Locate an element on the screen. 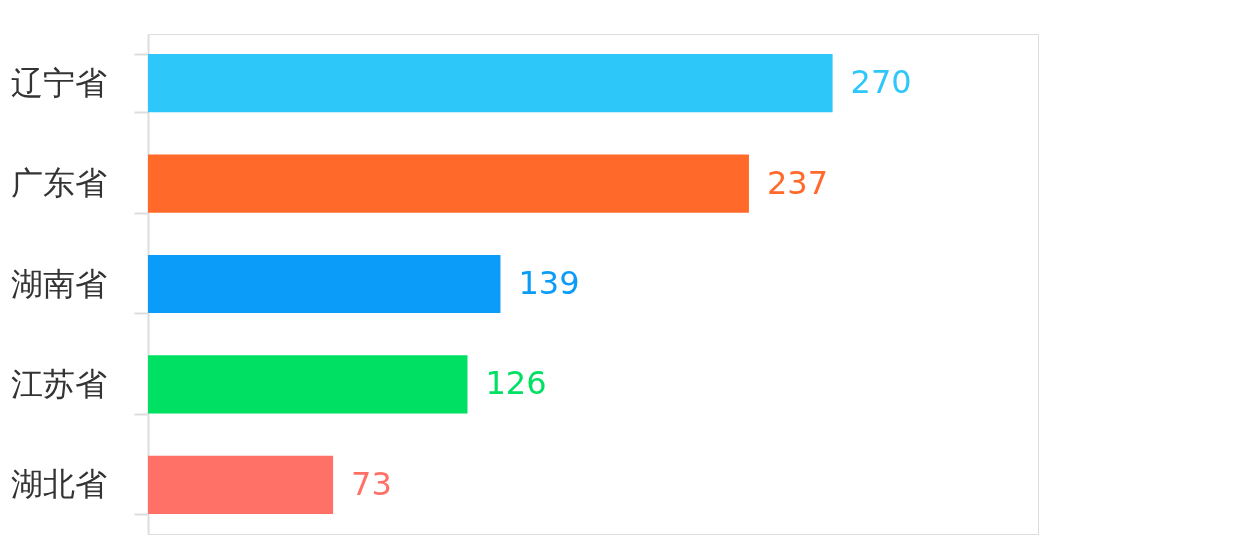 The height and width of the screenshot is (536, 1260). data-label: 237 is located at coordinates (797, 182).